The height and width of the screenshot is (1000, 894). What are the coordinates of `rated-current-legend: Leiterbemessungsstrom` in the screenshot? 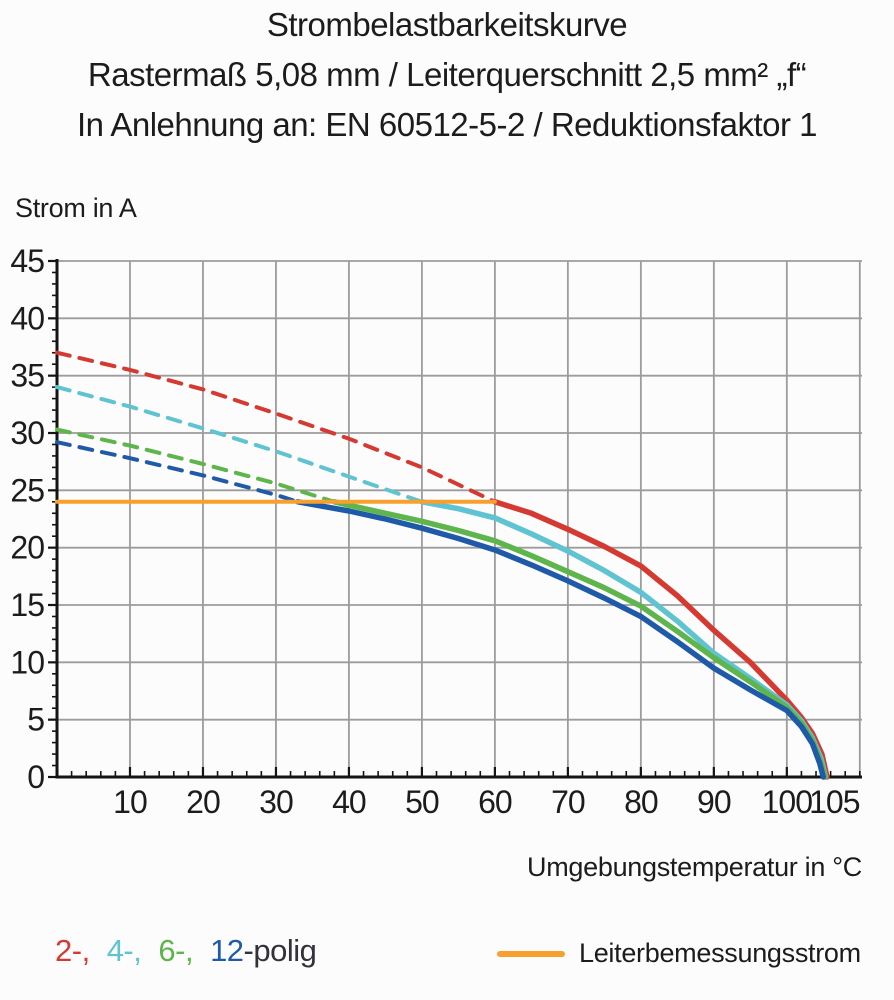 It's located at (679, 953).